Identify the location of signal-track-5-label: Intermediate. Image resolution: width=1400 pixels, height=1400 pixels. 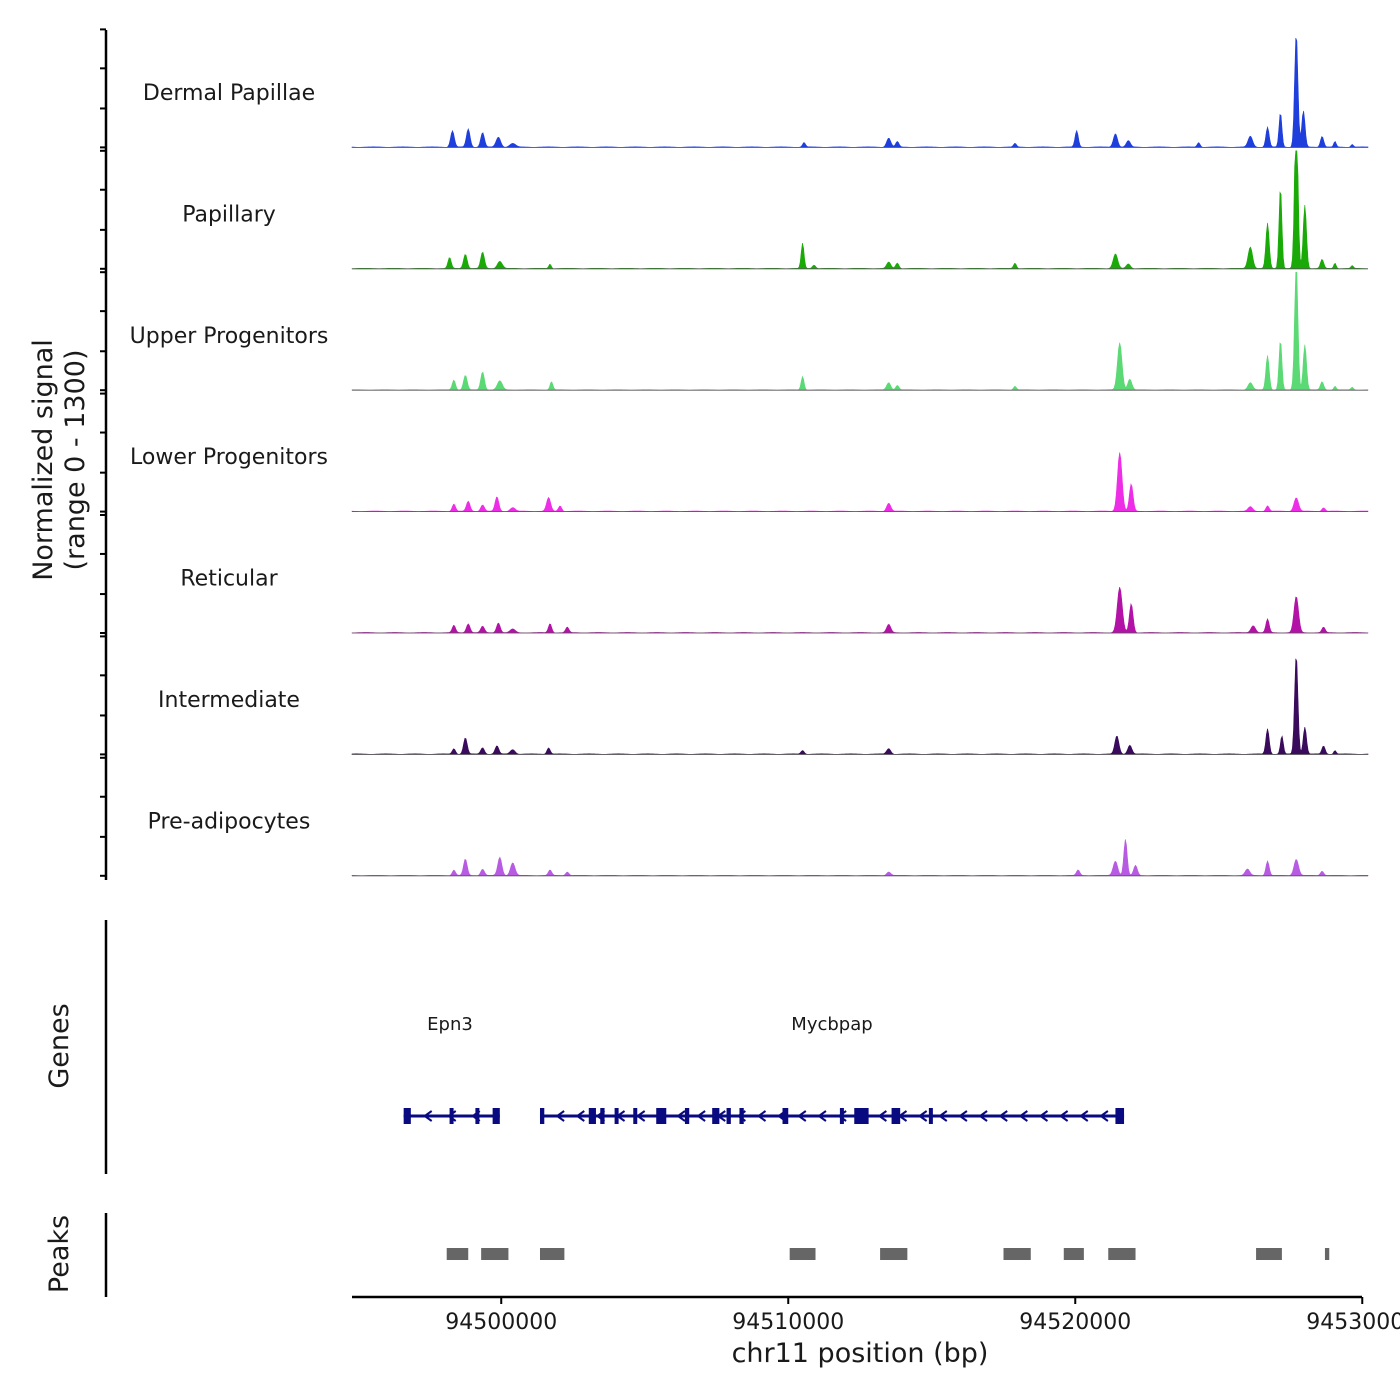
(229, 700).